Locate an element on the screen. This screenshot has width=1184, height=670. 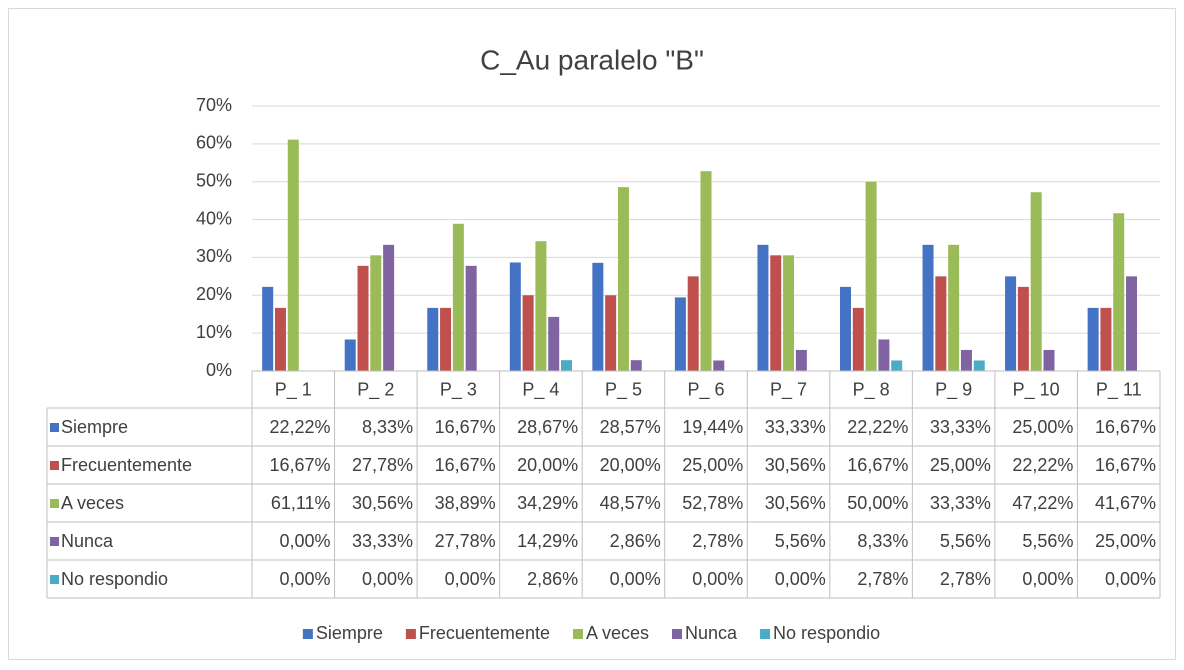
table-cell: 52,78% is located at coordinates (712, 503).